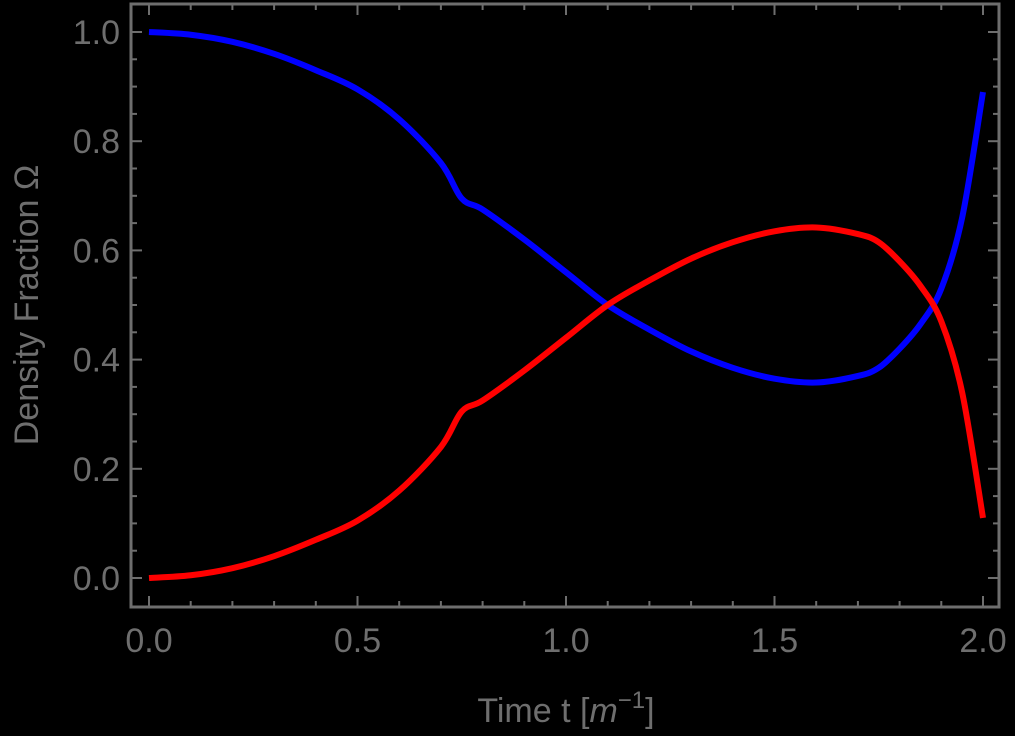  Describe the element at coordinates (148, 641) in the screenshot. I see `x-tick-label: 0.0` at that location.